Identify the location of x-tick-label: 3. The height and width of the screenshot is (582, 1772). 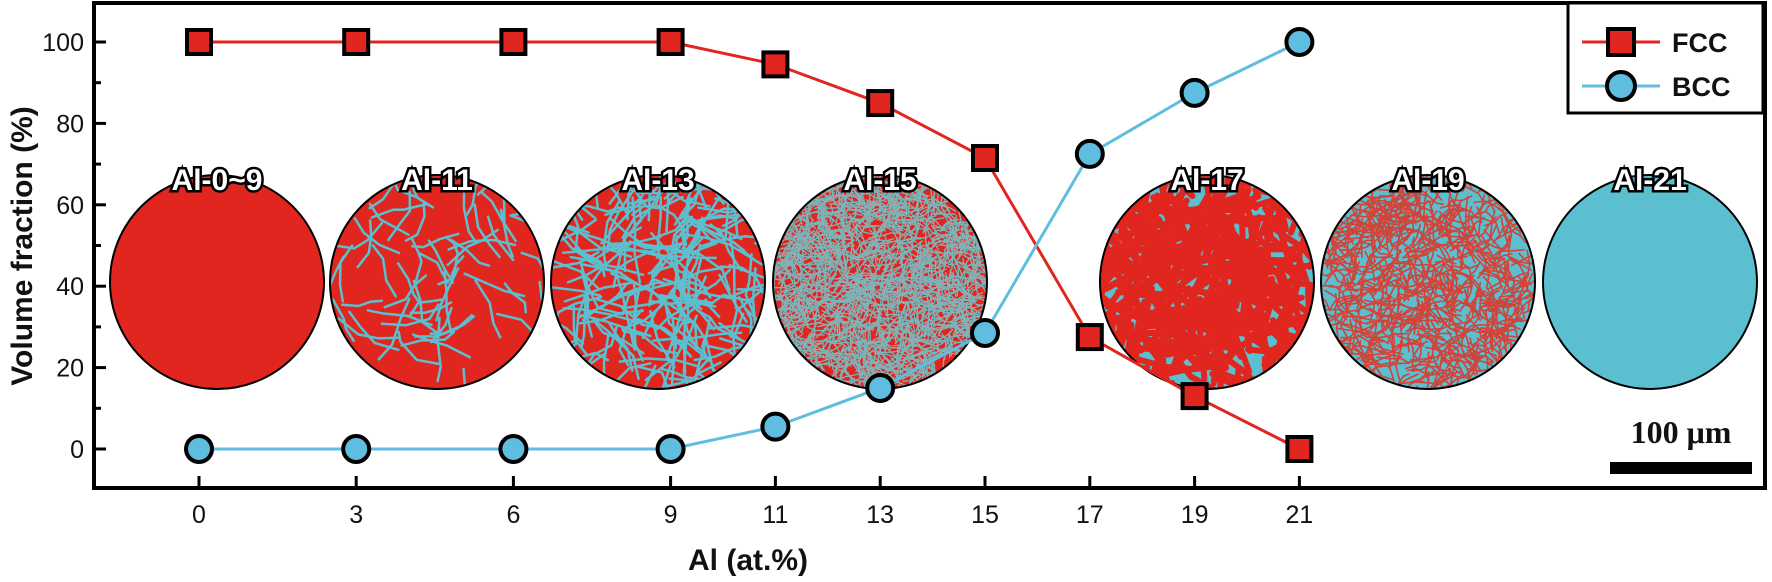
(356, 515).